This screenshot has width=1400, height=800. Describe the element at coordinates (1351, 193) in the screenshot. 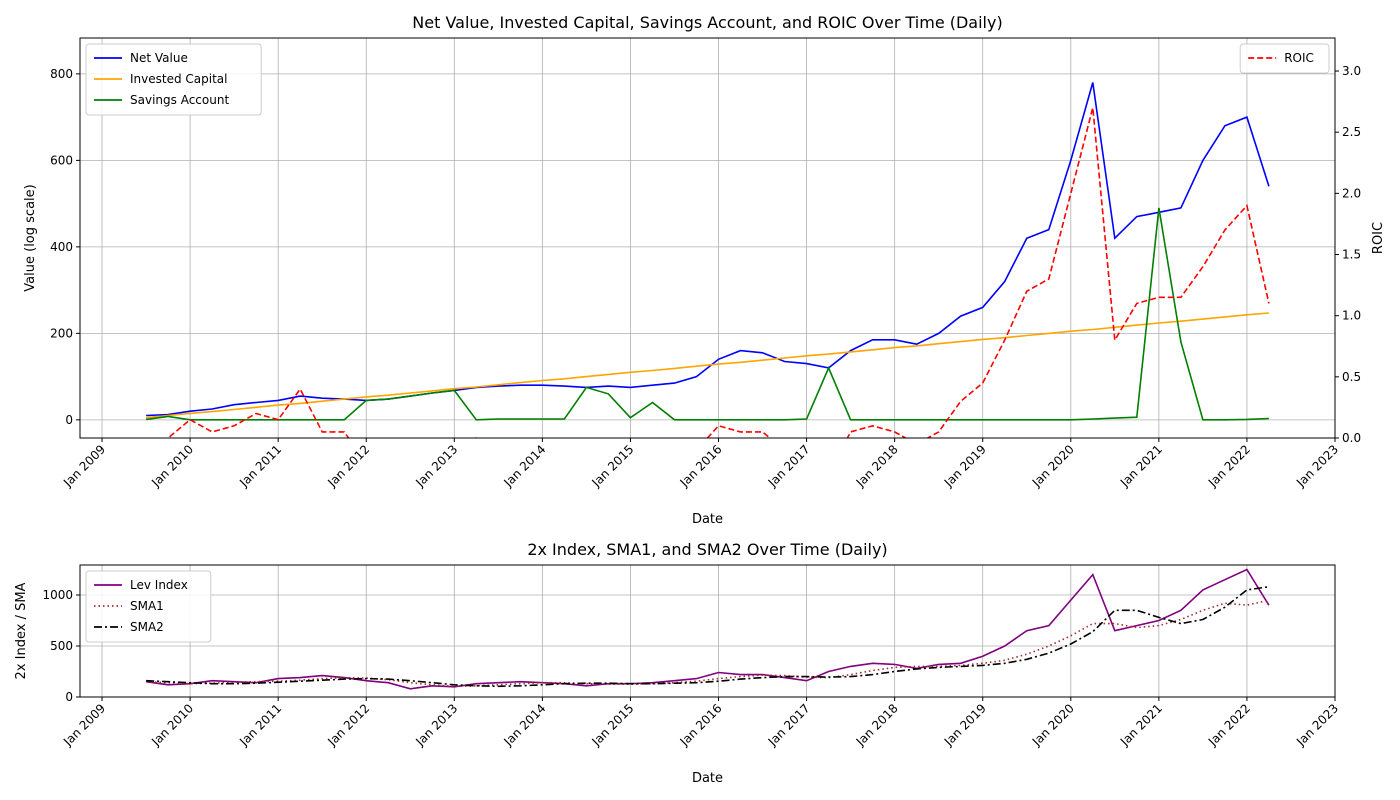

I see `y2-tick-label: 2.0` at that location.